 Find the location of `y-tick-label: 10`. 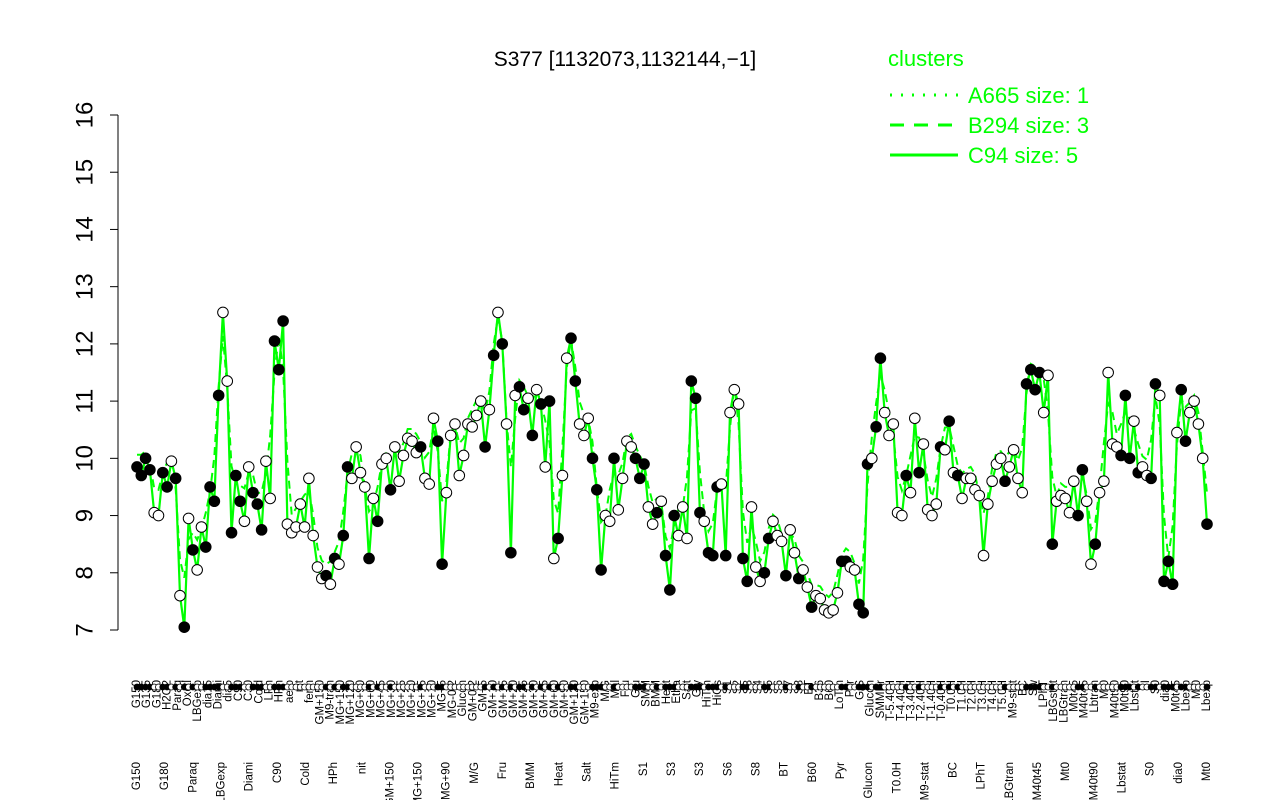

y-tick-label: 10 is located at coordinates (84, 458).